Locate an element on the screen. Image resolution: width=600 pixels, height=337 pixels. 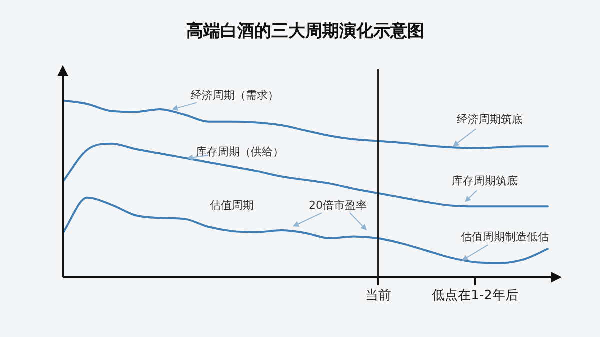
annotation: 20倍市盈率 is located at coordinates (338, 205).